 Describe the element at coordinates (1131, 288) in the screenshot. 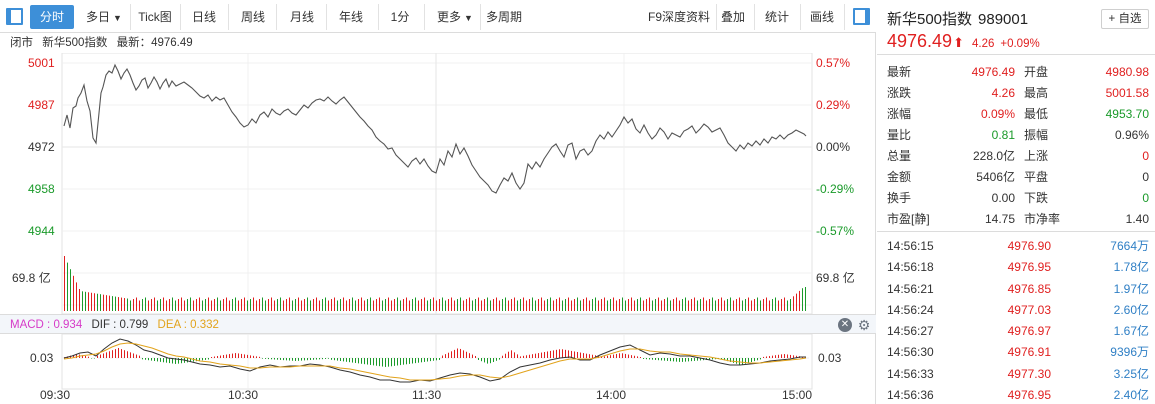

I see `tick-volume: 1.97亿` at that location.